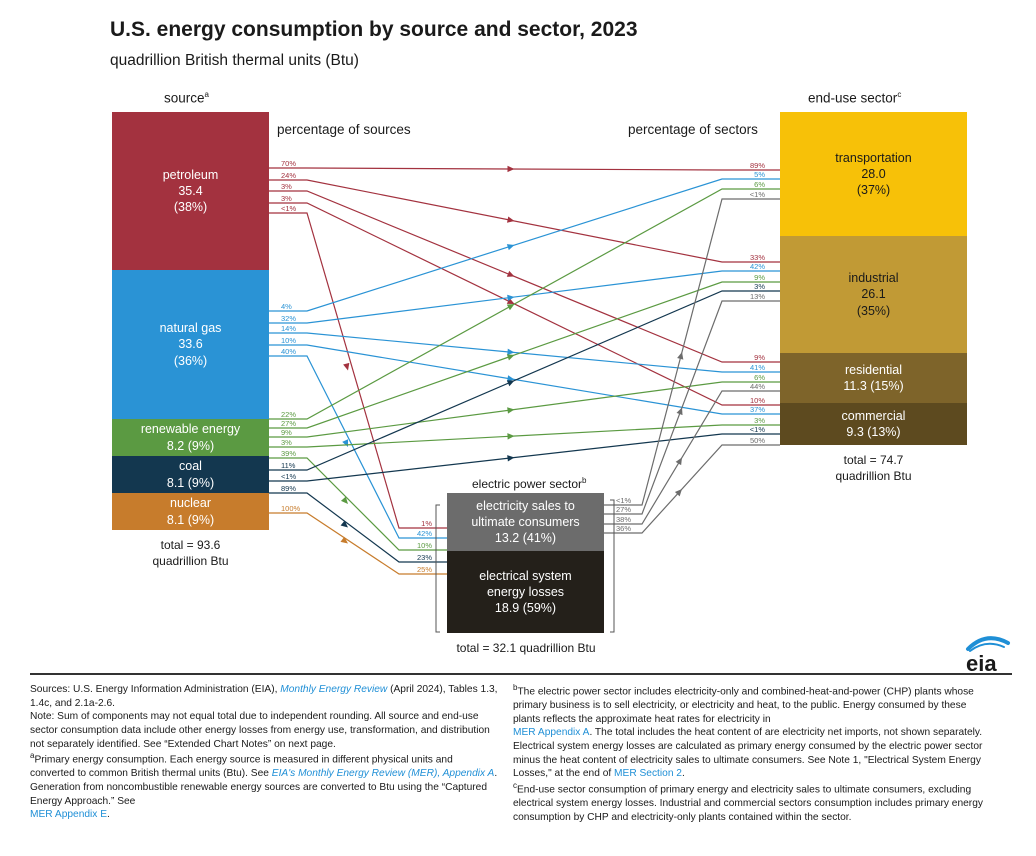  I want to click on arrowhead-renew-to-residential, so click(511, 410).